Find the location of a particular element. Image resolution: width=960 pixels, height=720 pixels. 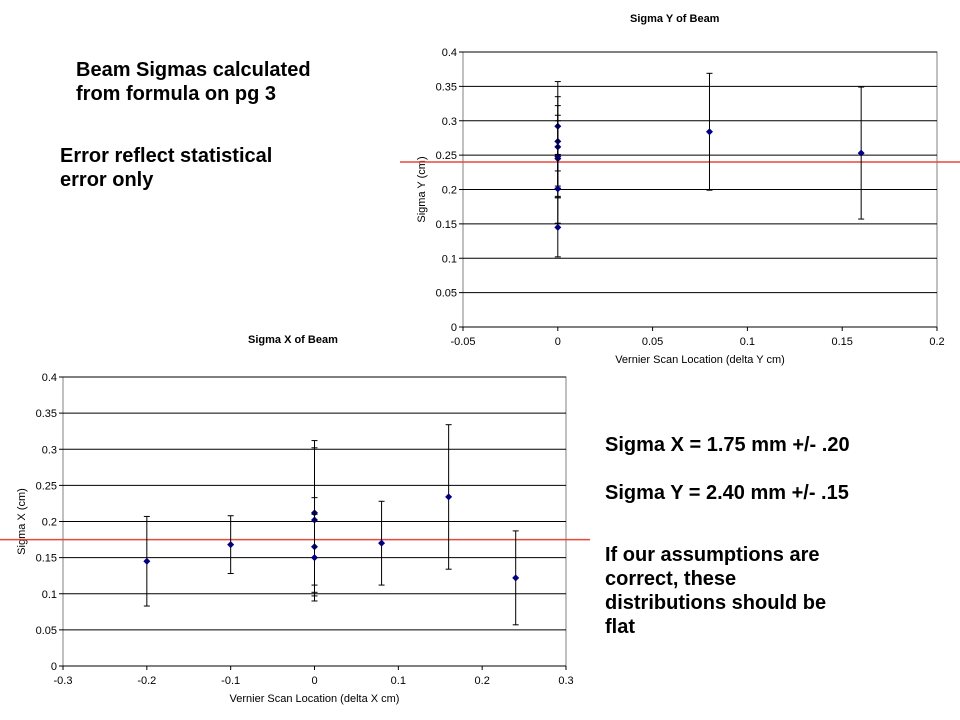

sigma-y-y-tick-label: 0.1 is located at coordinates (449, 259).